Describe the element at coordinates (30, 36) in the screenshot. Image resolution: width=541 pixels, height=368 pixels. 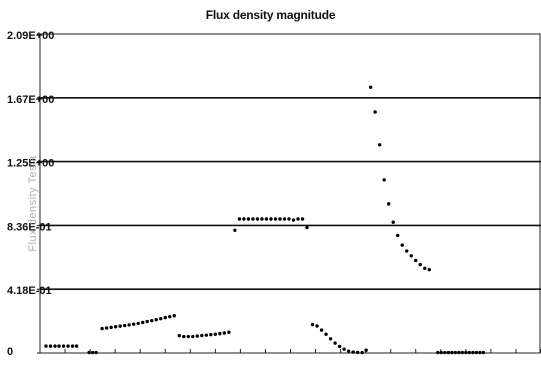
I see `y-tick-label: 2.09E+00` at that location.